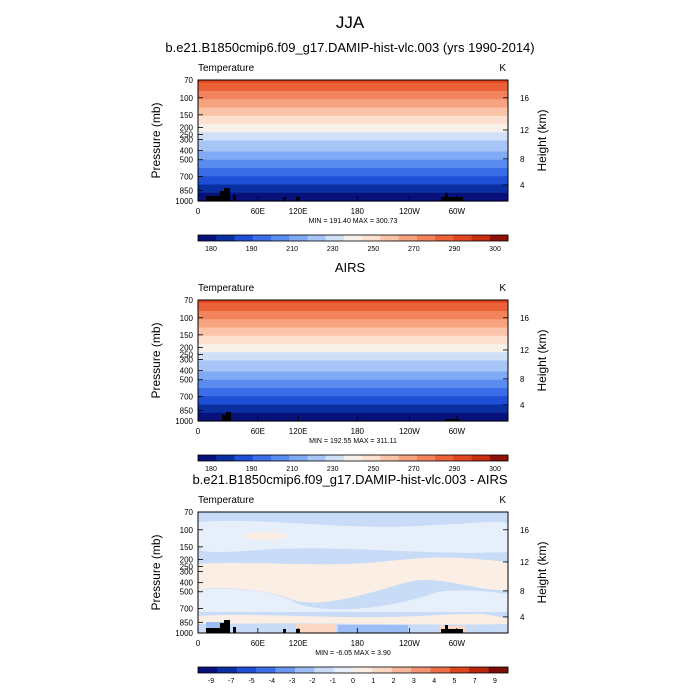 This screenshot has width=700, height=700. What do you see at coordinates (353, 675) in the screenshot?
I see `colorbar: -9 -7 -5 -4 -3 -2 -1 0 1 2 3 4 5 7 9` at bounding box center [353, 675].